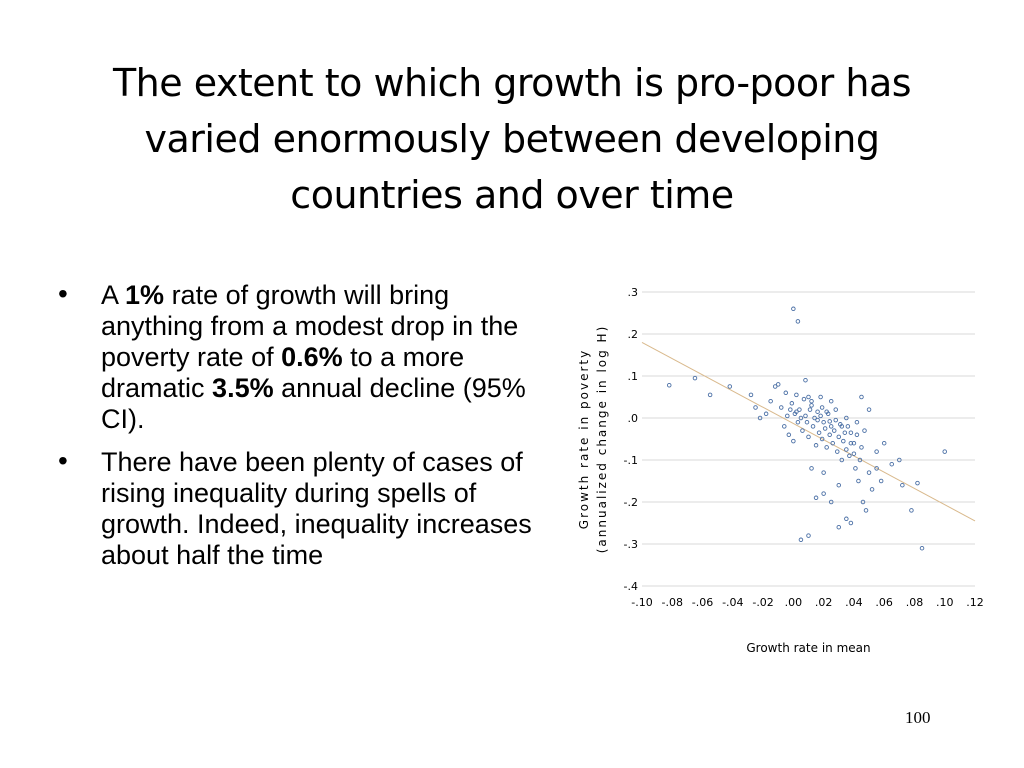 The image size is (1024, 768). Describe the element at coordinates (918, 717) in the screenshot. I see `page-number: 100` at that location.